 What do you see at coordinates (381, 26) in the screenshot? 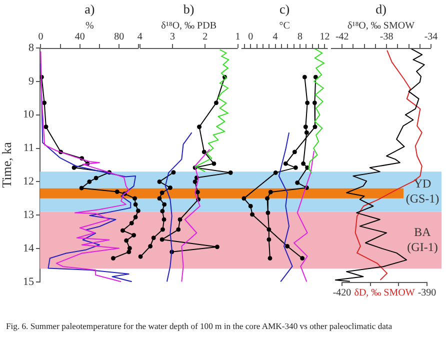
I see `x2-axis-title: δ¹⁸O, ‰ SMOW` at bounding box center [381, 26].